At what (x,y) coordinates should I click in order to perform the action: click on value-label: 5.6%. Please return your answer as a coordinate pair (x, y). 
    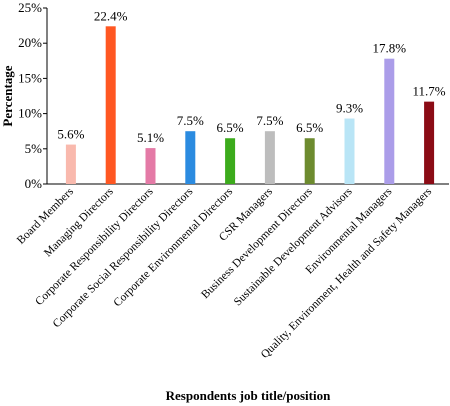
    Looking at the image, I should click on (70, 134).